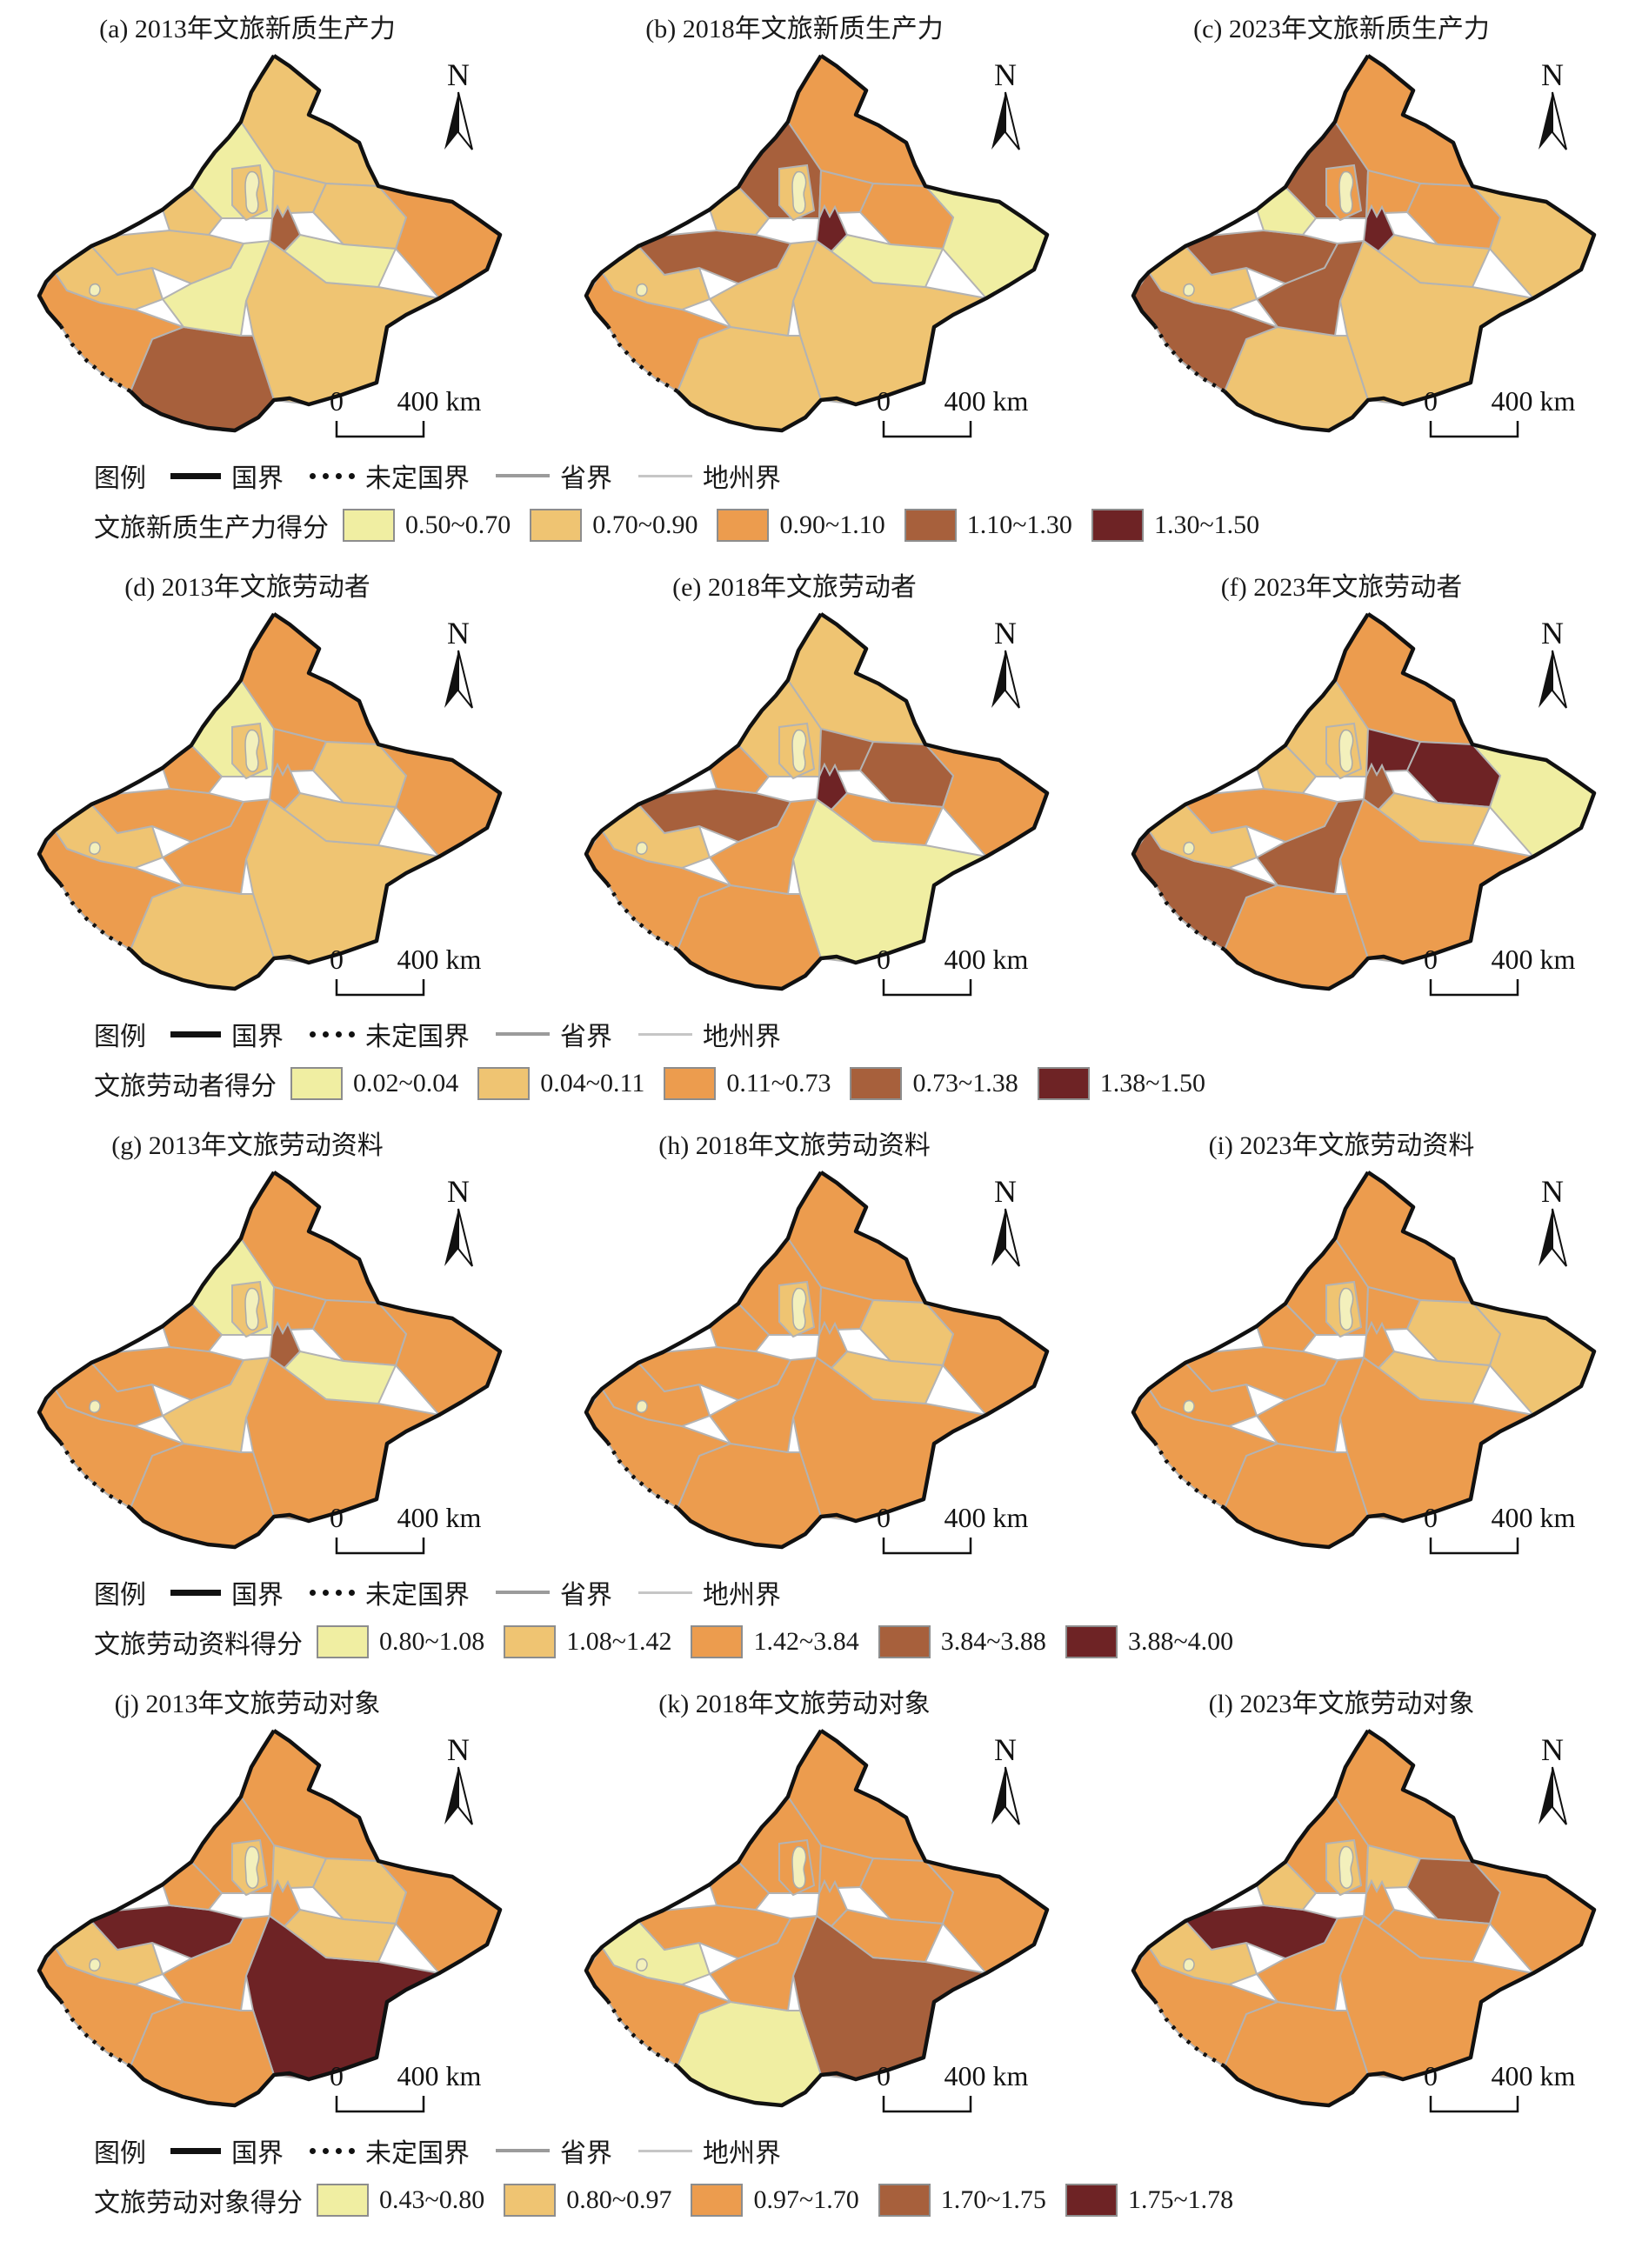  What do you see at coordinates (1341, 1145) in the screenshot?
I see `panel-title: (i) 2023年文旅劳动资料` at bounding box center [1341, 1145].